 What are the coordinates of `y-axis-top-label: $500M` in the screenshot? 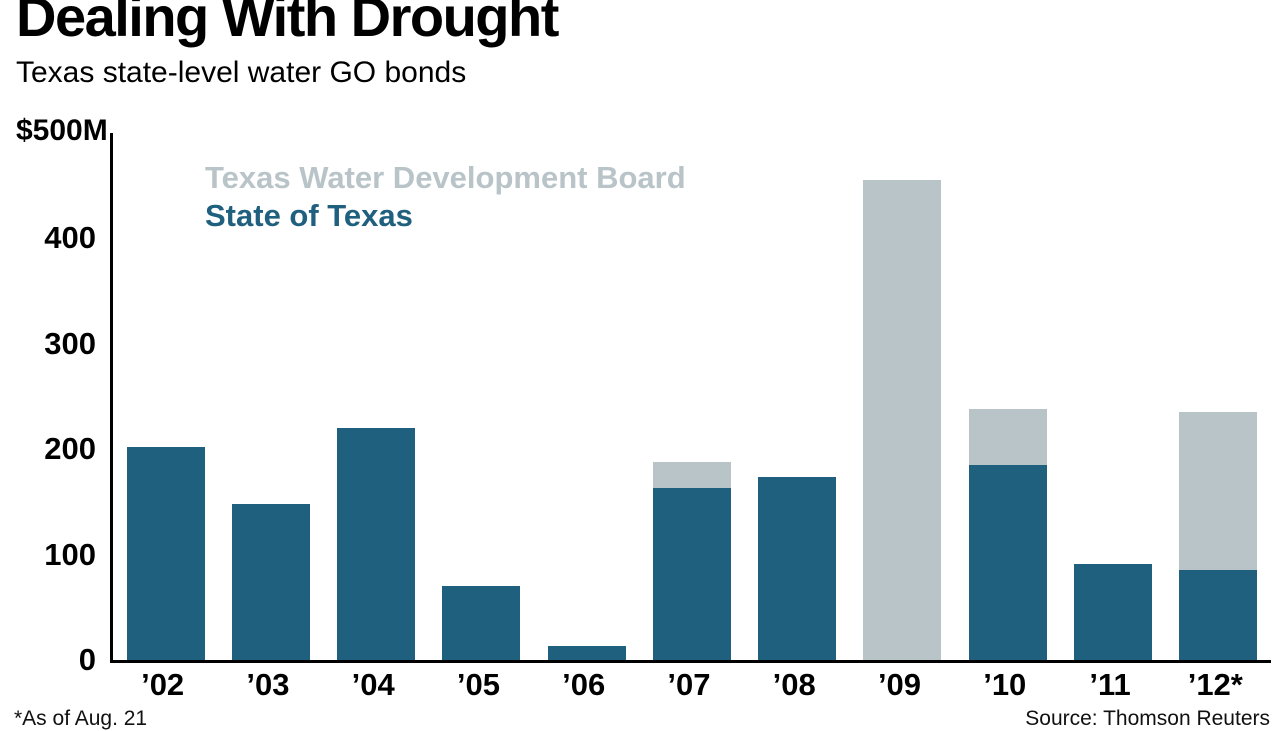 It's located at (62, 130).